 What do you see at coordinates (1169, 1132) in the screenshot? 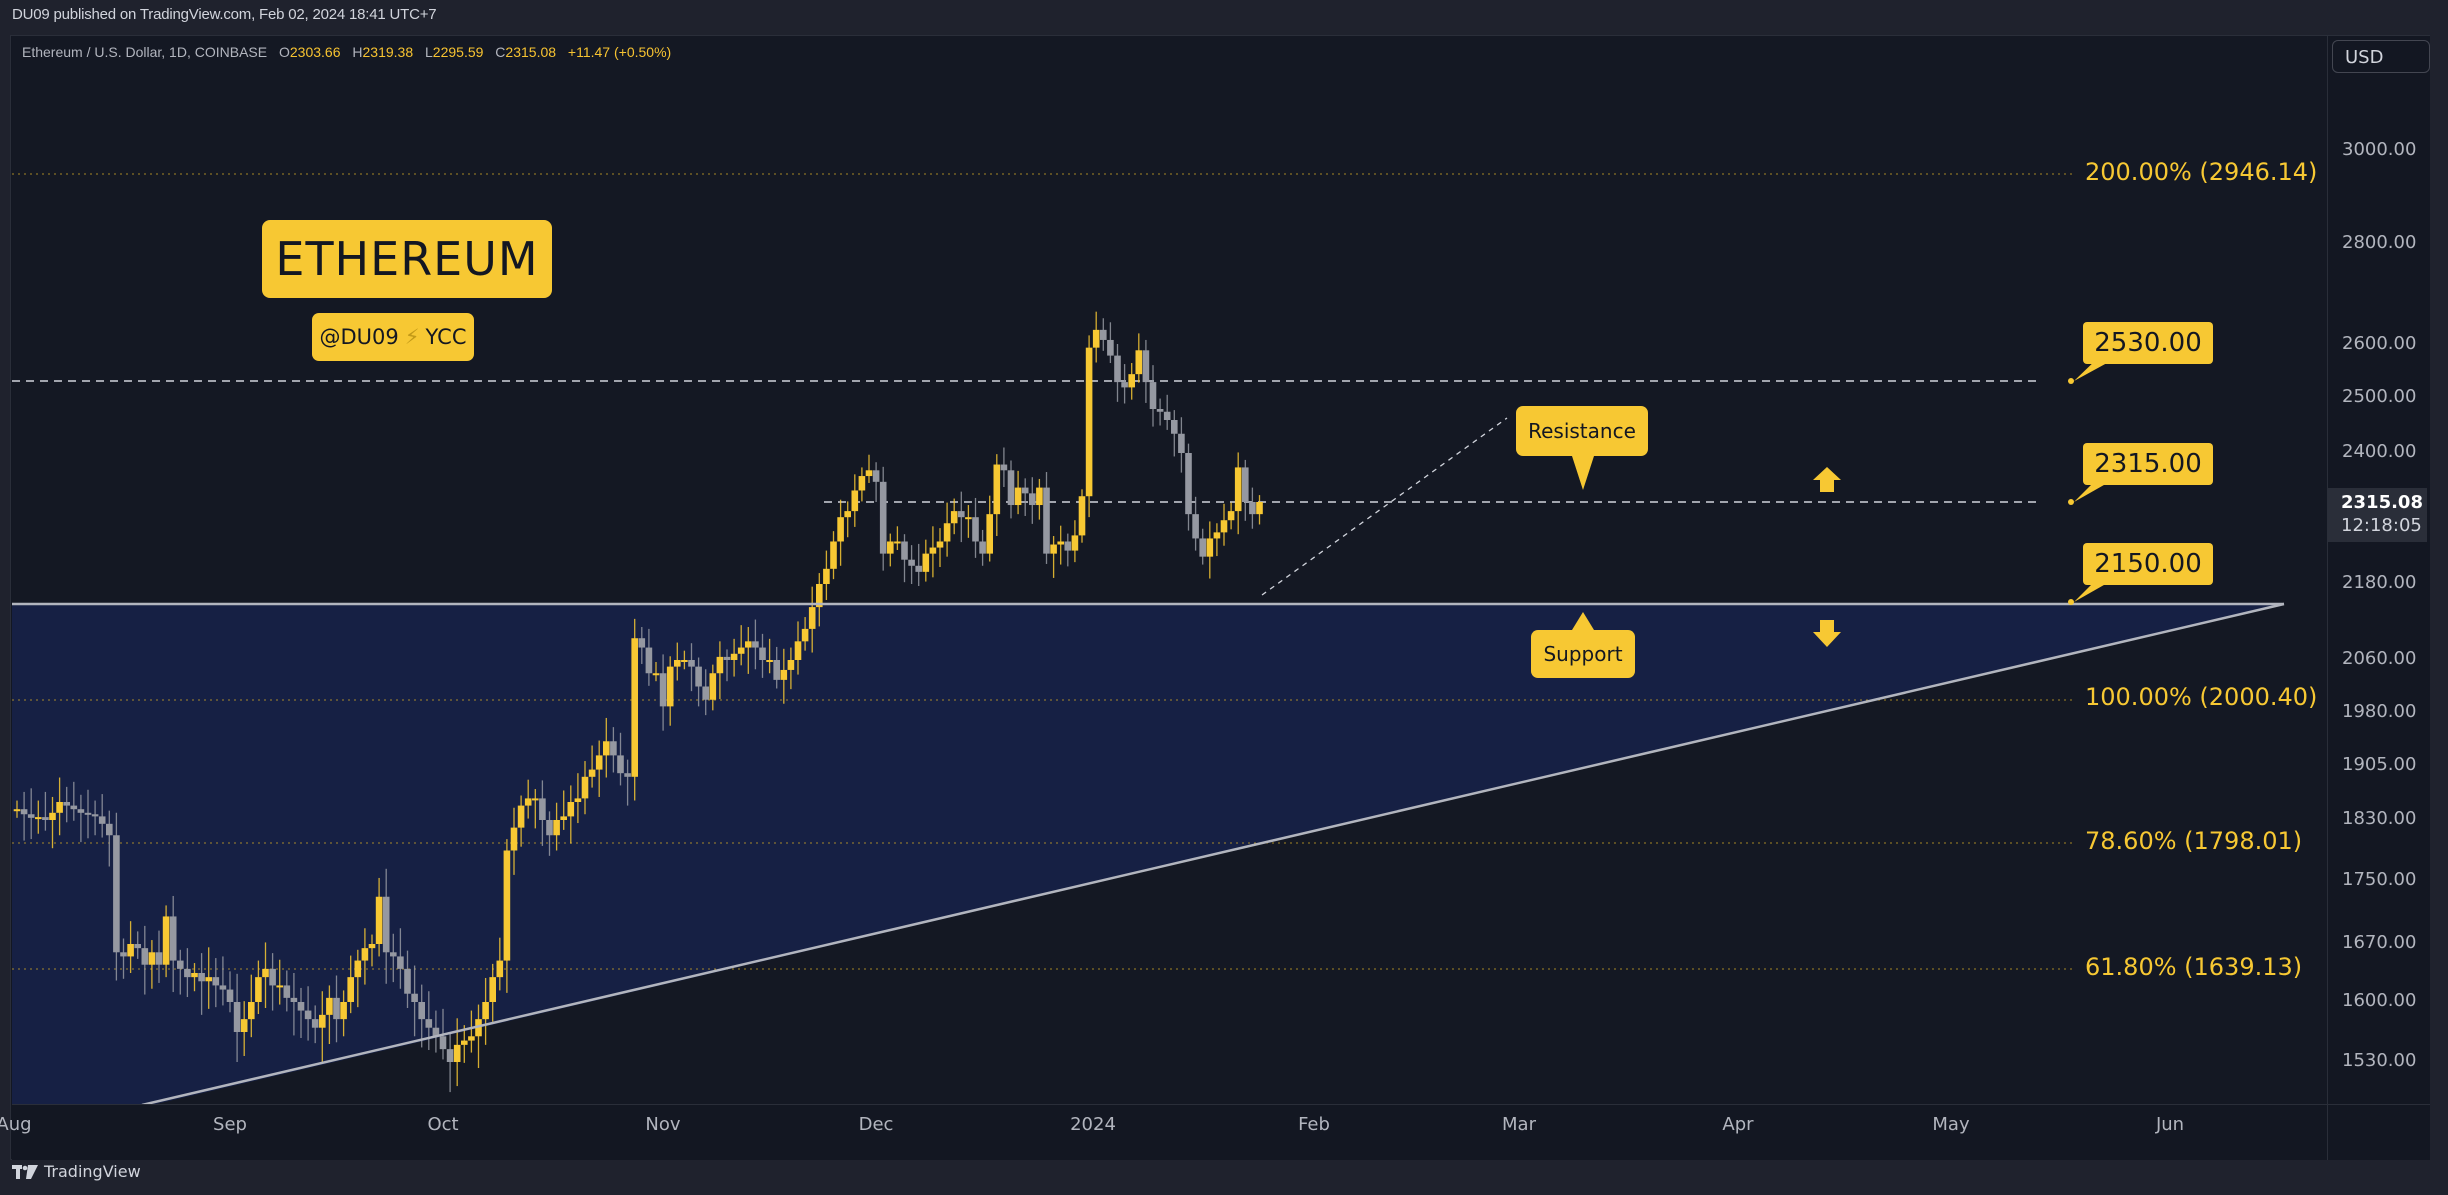
I see `time-axis` at bounding box center [1169, 1132].